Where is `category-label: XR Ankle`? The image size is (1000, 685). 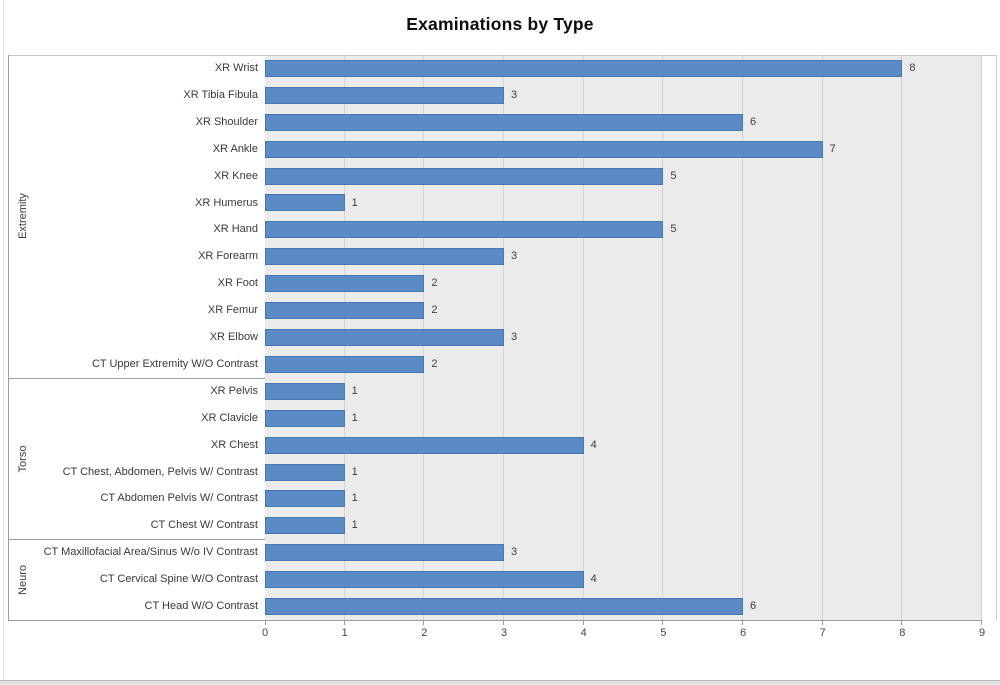
category-label: XR Ankle is located at coordinates (235, 148).